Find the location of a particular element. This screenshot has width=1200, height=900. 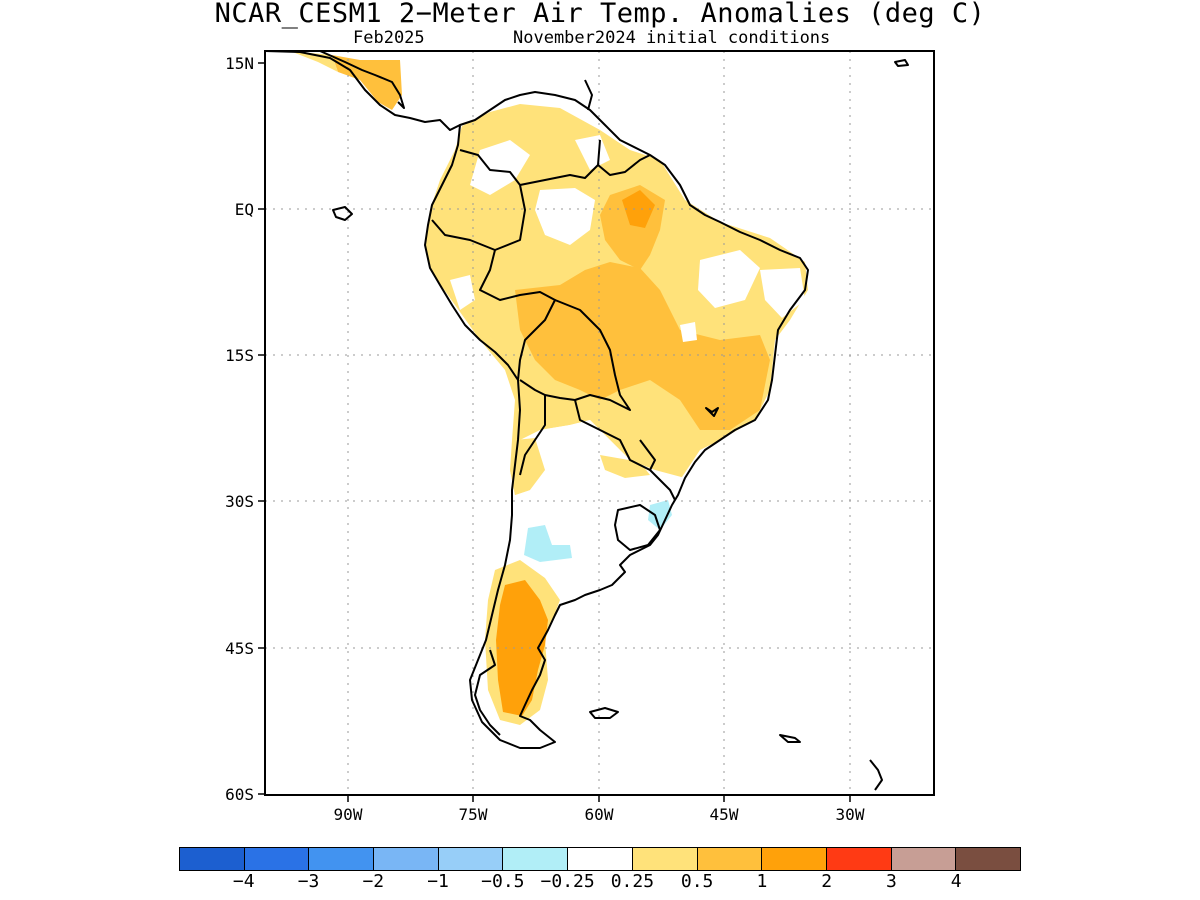

colorbar-label: 2 is located at coordinates (827, 881).